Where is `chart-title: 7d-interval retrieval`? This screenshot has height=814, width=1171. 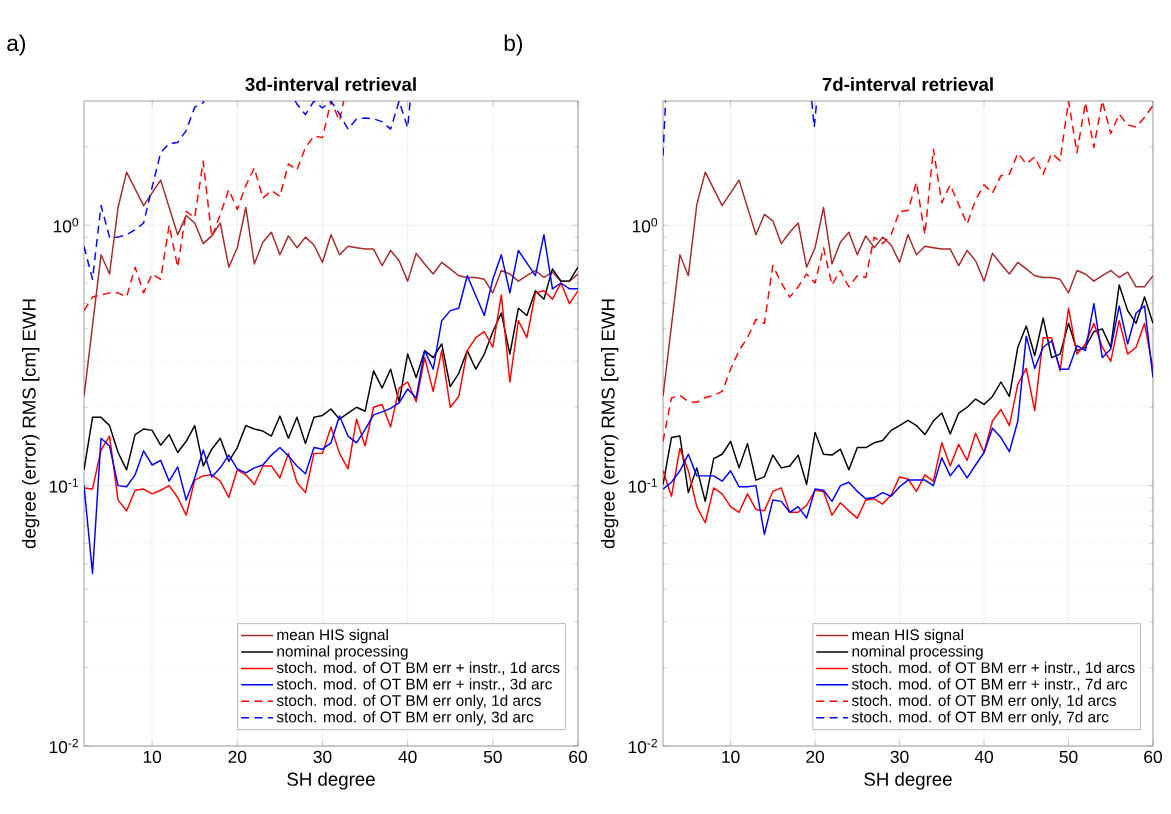
chart-title: 7d-interval retrieval is located at coordinates (907, 84).